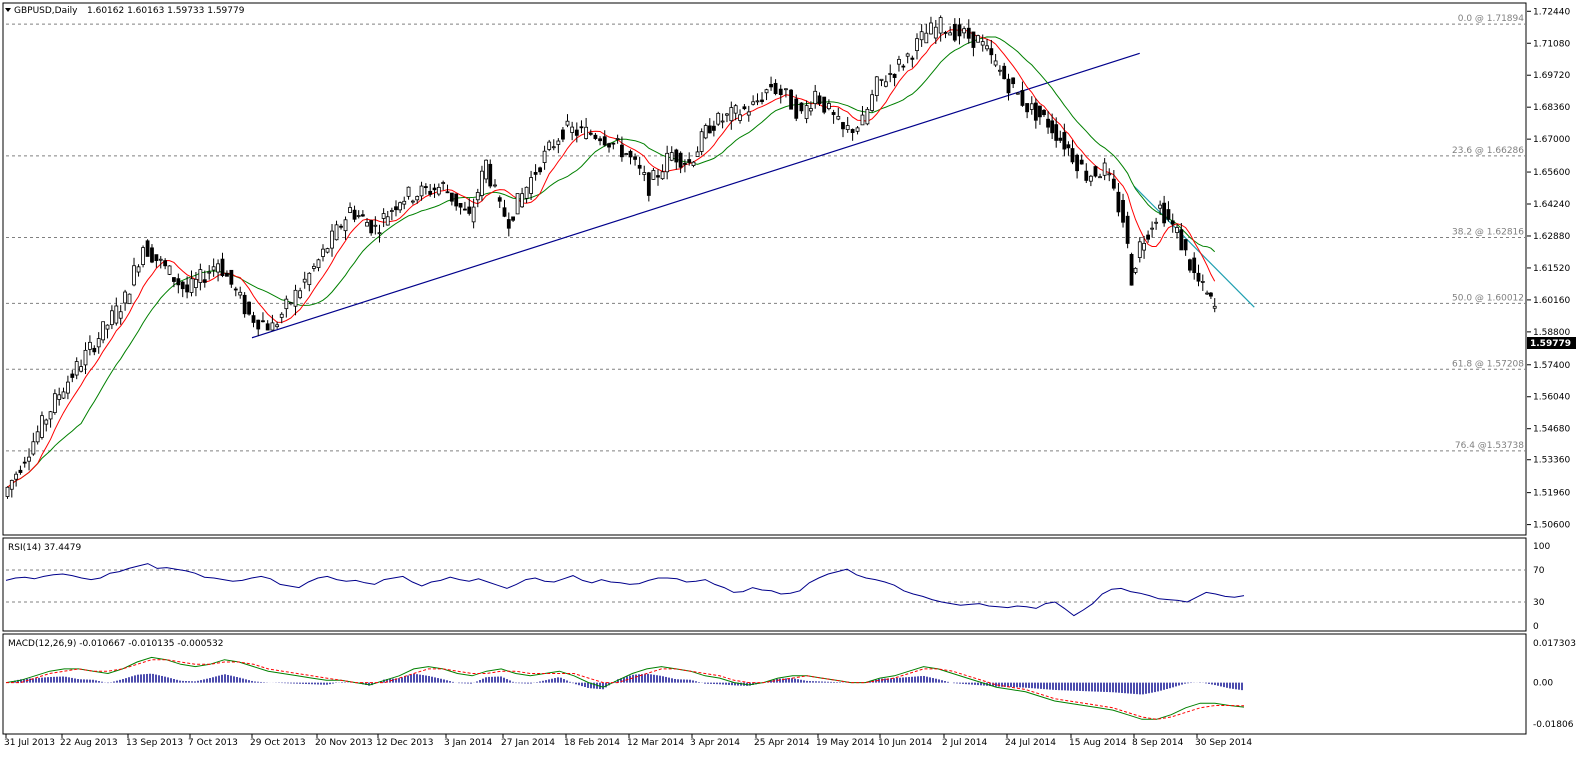 The height and width of the screenshot is (762, 1596). I want to click on macd-tick-label: 0.017303, so click(1554, 644).